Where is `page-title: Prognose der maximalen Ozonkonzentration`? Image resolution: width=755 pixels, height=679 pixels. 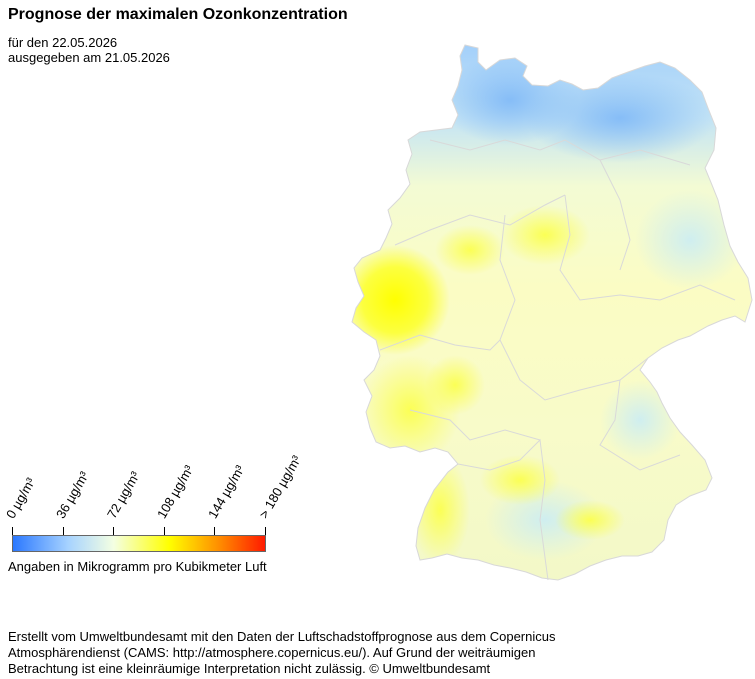
page-title: Prognose der maximalen Ozonkonzentration is located at coordinates (178, 14).